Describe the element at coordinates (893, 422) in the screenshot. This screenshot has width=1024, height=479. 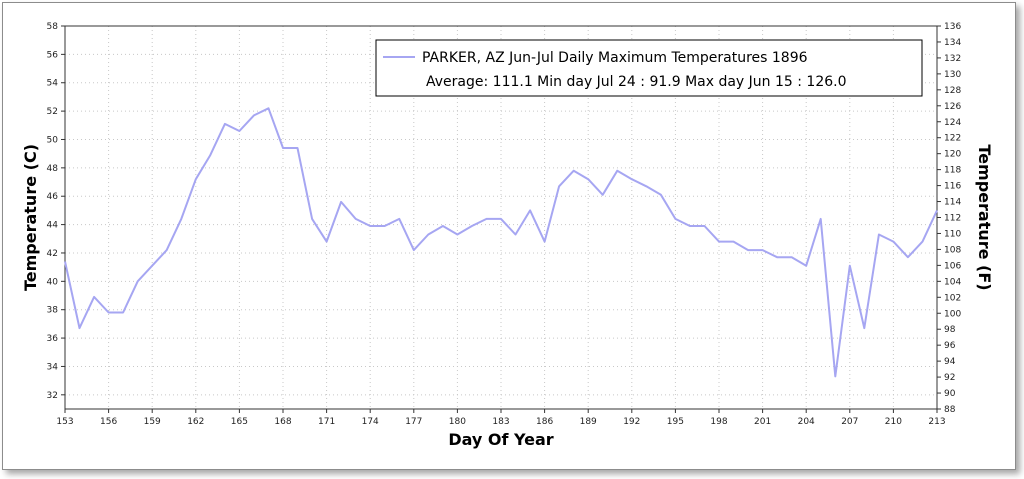
I see `x-tick-label: 210` at that location.